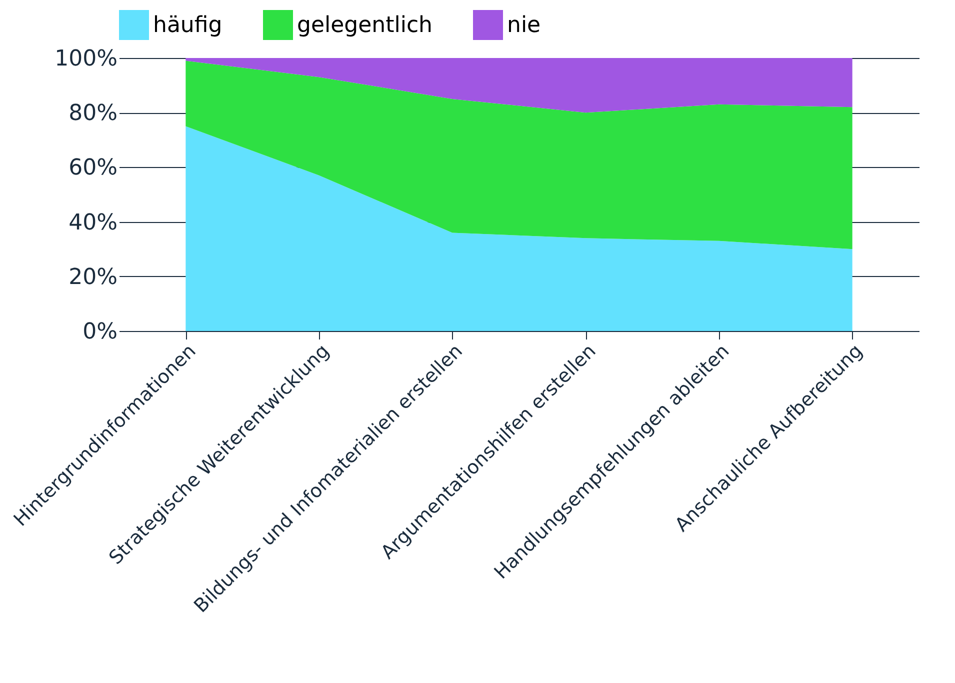 This screenshot has width=955, height=683. I want to click on legend-label: gelegentlich, so click(364, 25).